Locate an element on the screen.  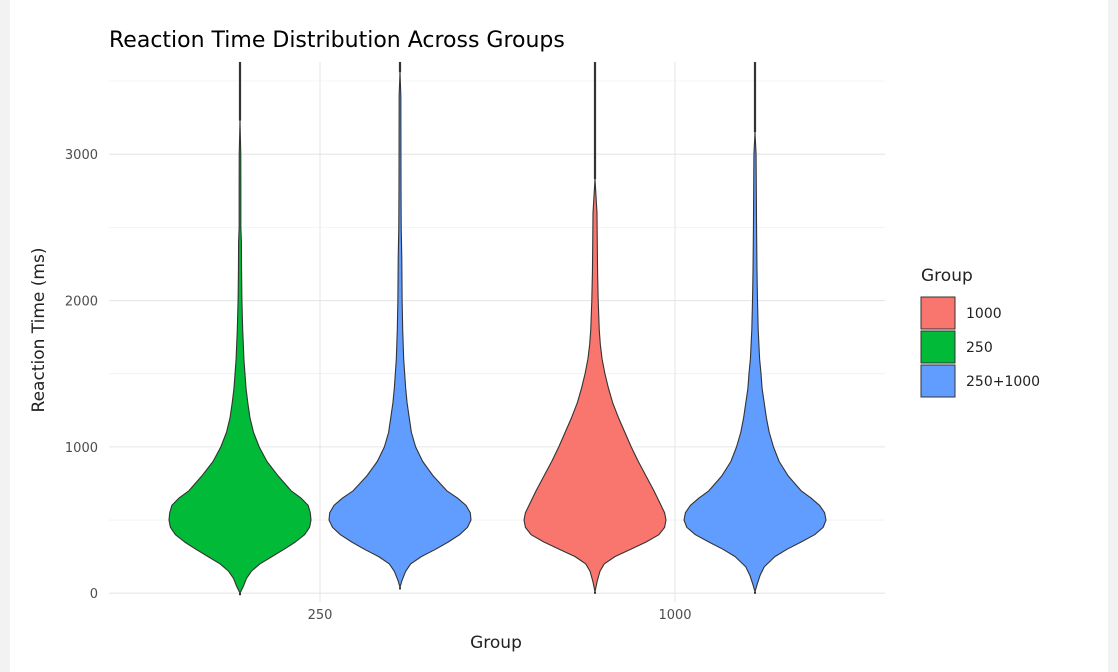
legend-label: 250 is located at coordinates (979, 348).